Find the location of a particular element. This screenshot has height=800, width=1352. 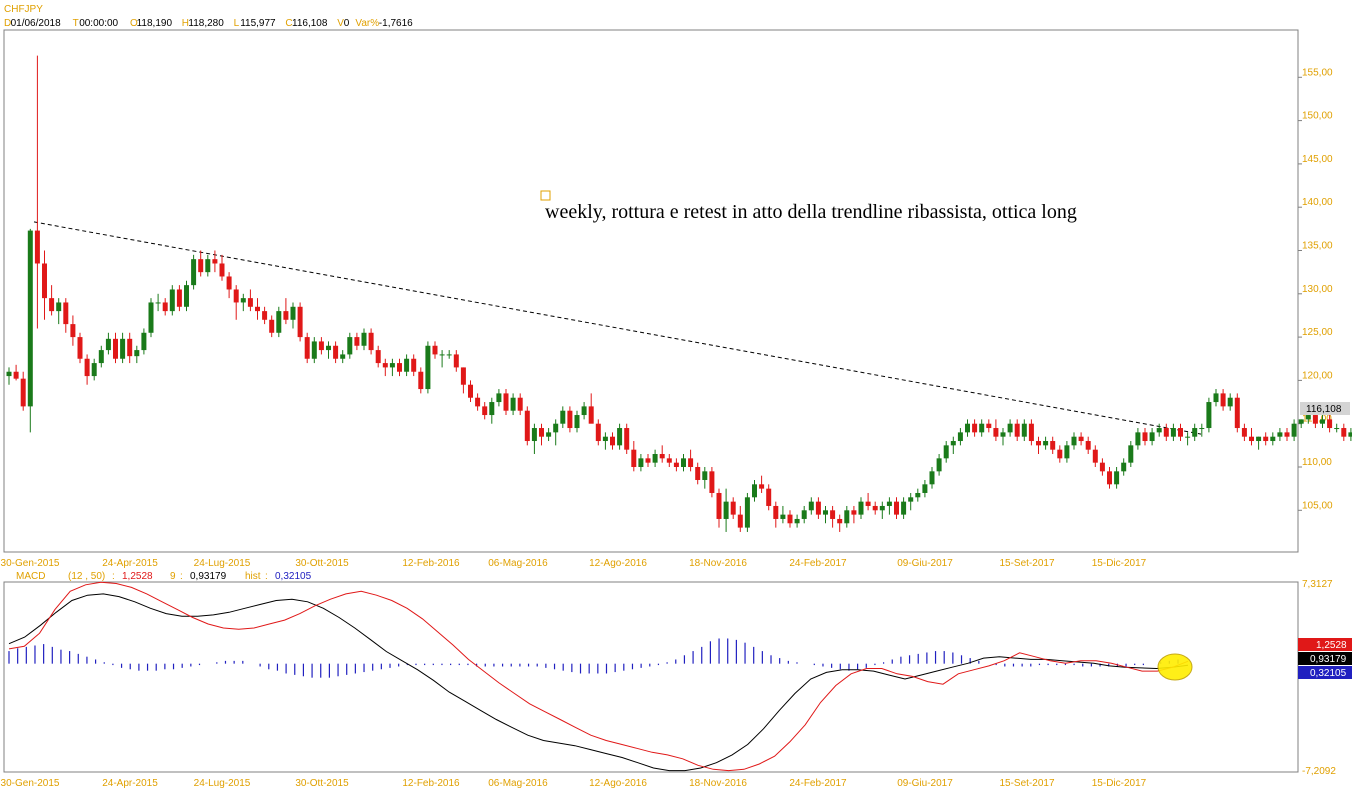

hist-value-box is located at coordinates (1325, 672).